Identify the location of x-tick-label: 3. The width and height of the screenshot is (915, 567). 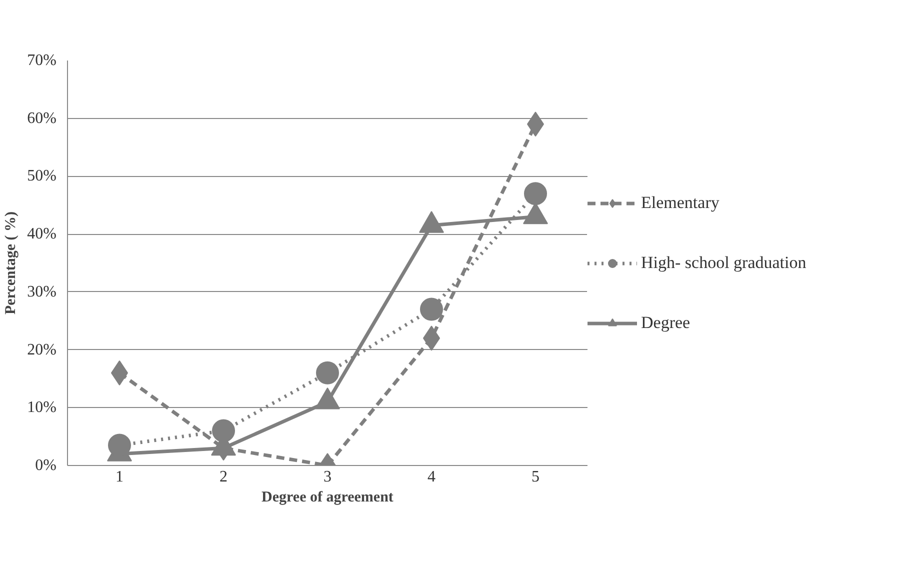
(328, 477).